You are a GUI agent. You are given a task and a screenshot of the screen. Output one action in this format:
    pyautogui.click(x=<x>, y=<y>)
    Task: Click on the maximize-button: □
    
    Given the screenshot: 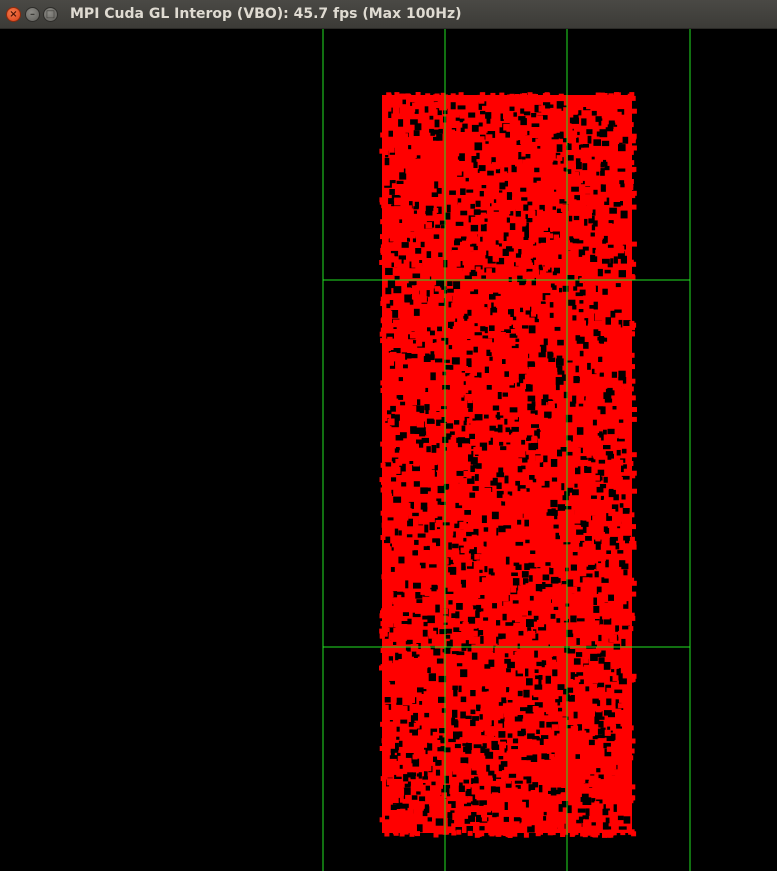 What is the action you would take?
    pyautogui.click(x=50, y=14)
    